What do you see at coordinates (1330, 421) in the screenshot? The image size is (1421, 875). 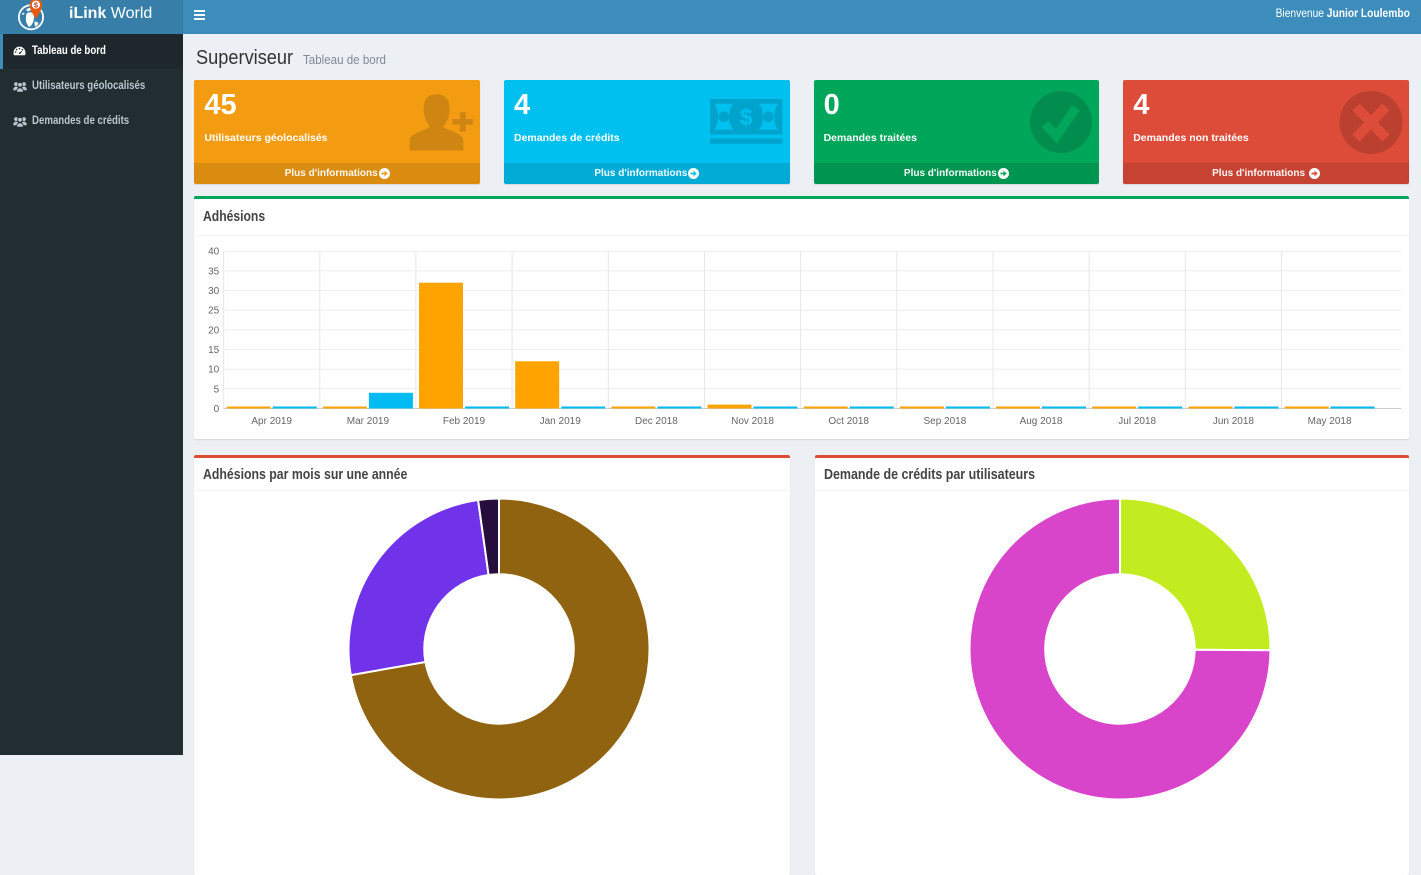 I see `svg-text: May 2018` at bounding box center [1330, 421].